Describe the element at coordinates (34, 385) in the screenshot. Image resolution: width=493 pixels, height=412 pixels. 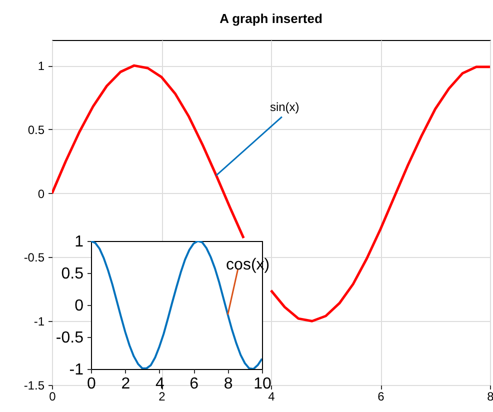
I see `y-tick-label: -1.5` at that location.